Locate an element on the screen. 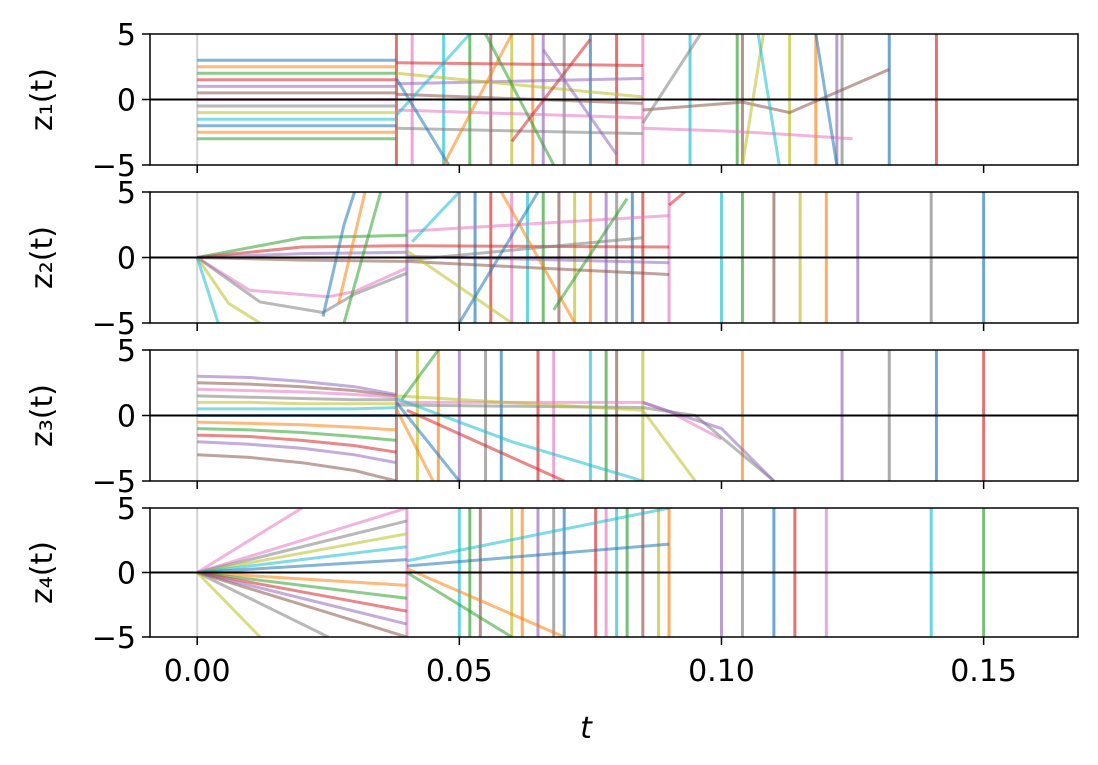 The image size is (1098, 765). x-tick-label: 0.10 is located at coordinates (721, 671).